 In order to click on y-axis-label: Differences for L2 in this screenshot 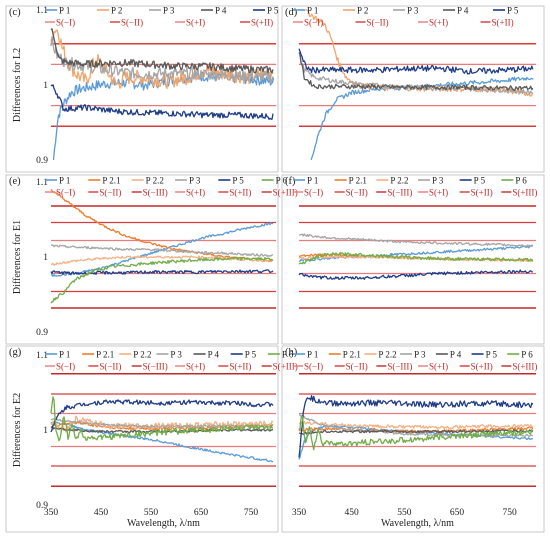, I will do `click(17, 85)`.